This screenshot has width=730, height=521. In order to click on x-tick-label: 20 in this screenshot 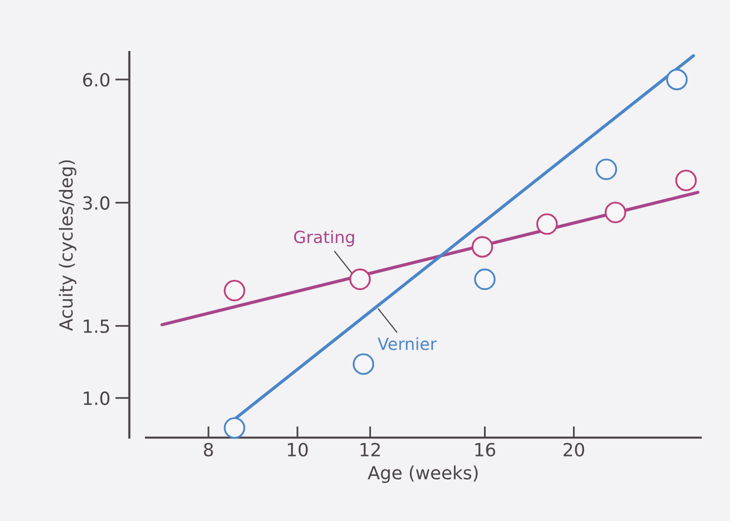, I will do `click(574, 449)`.